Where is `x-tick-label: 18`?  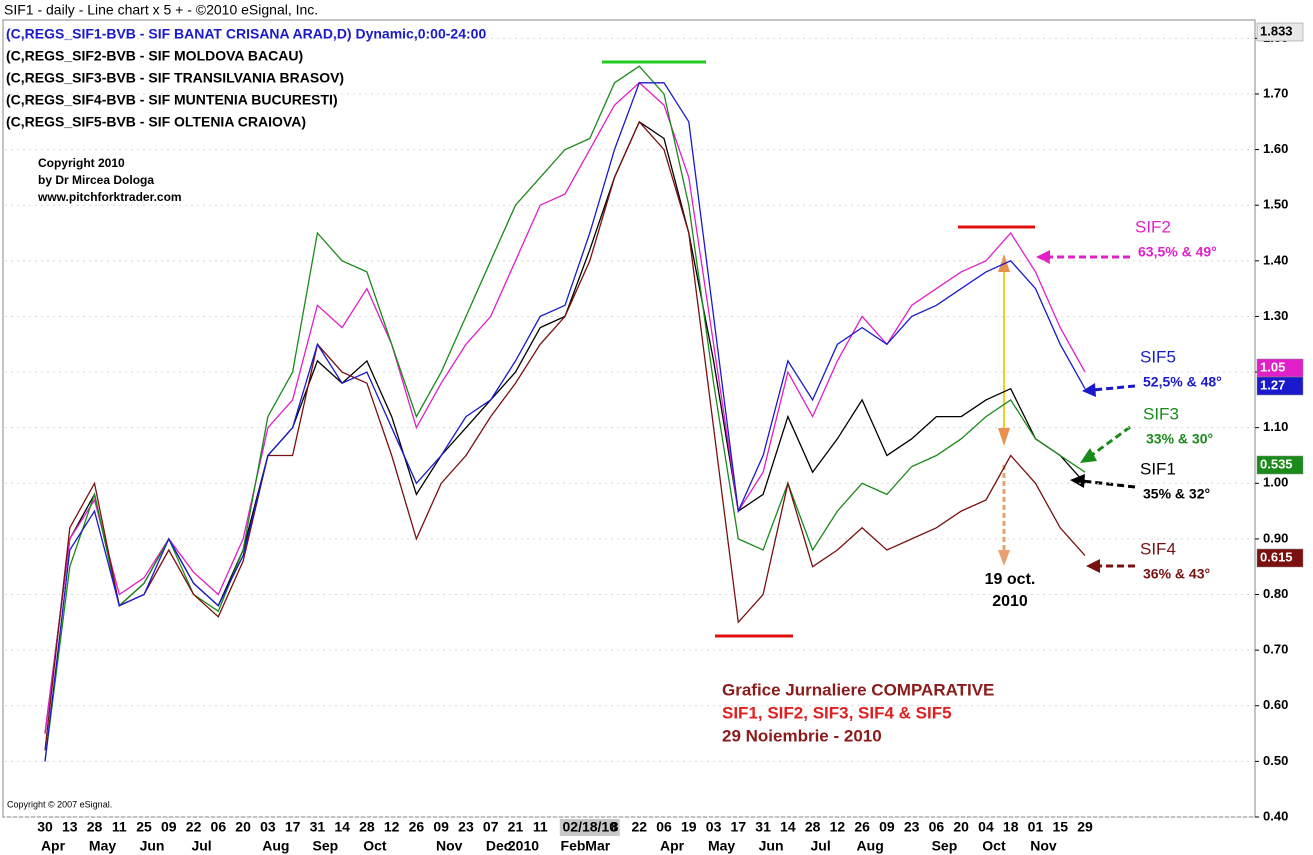 x-tick-label: 18 is located at coordinates (1011, 827).